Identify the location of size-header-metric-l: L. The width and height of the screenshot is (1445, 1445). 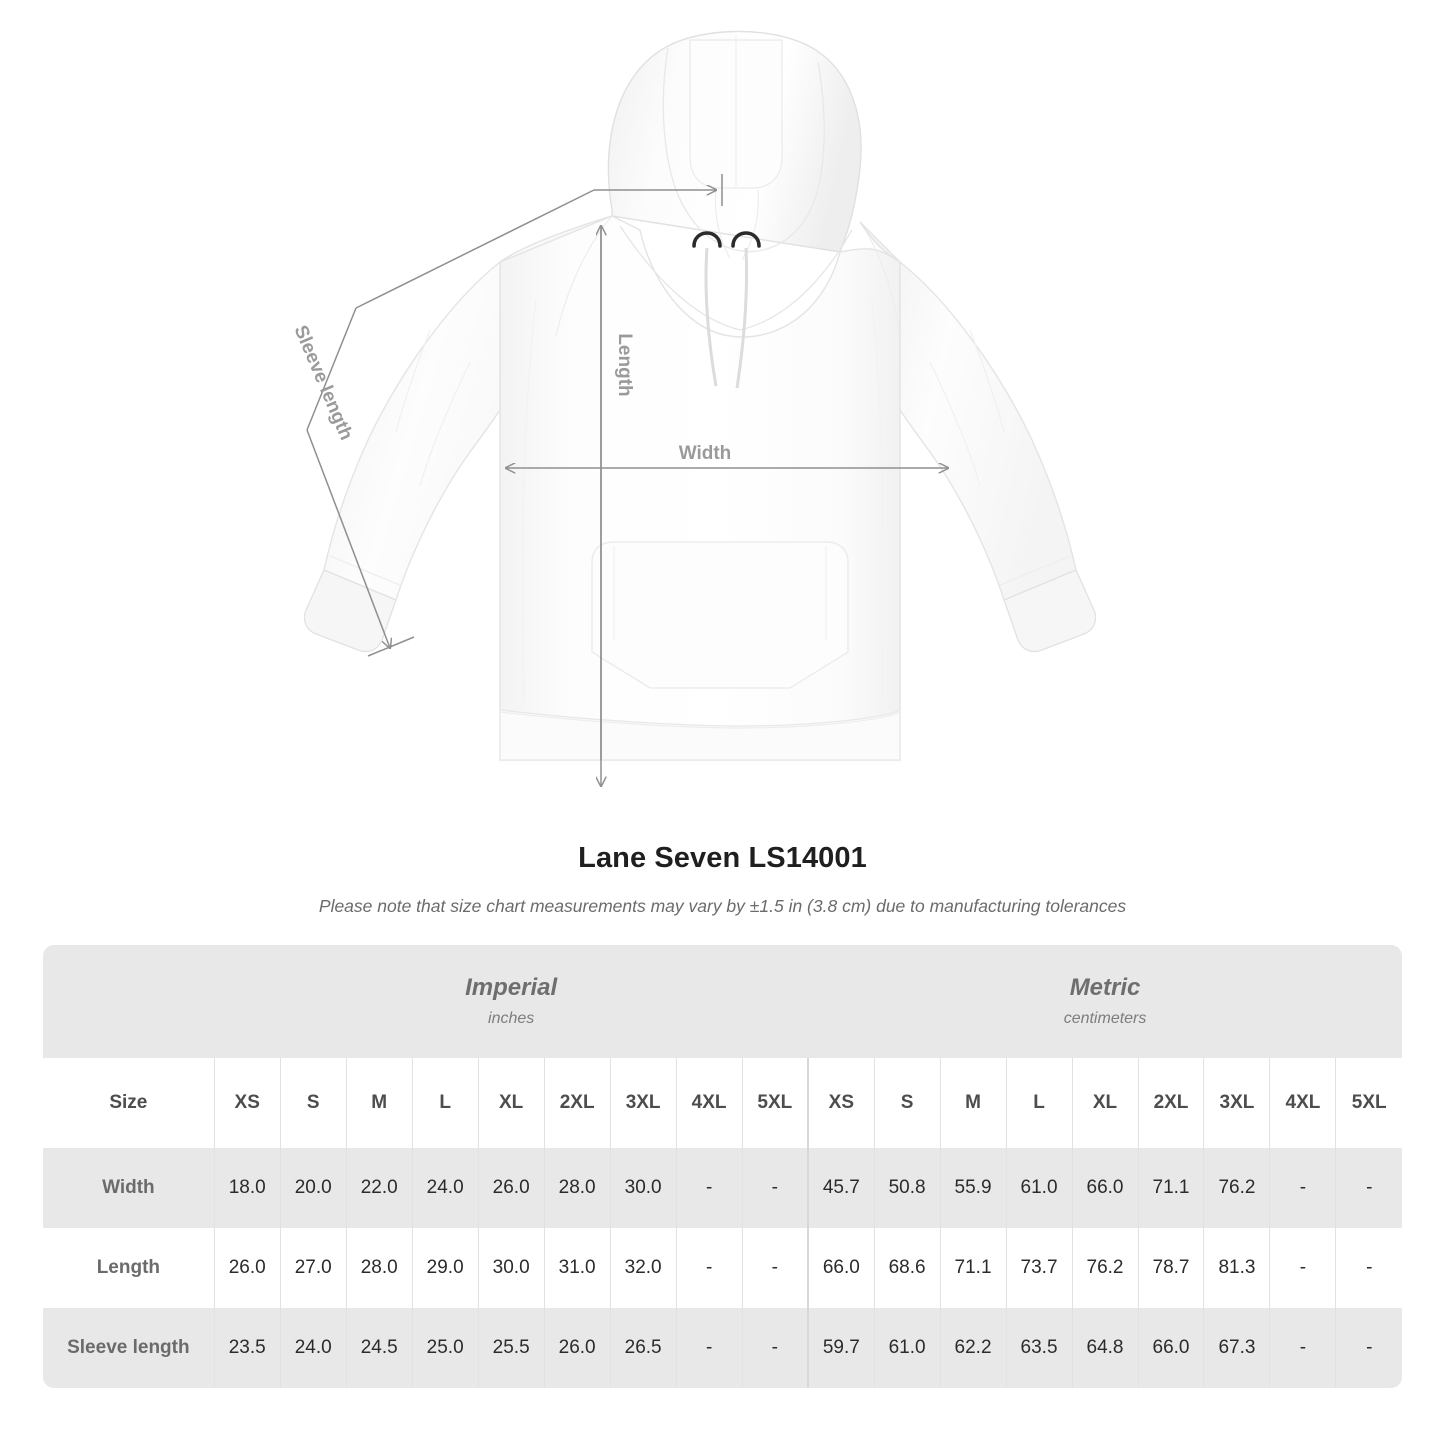
(1039, 1103).